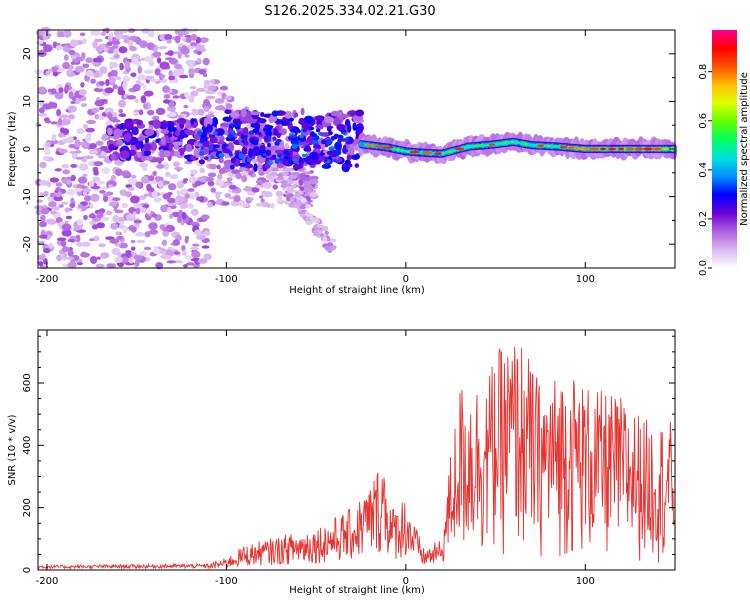  I want to click on snr-xtick-label: -200, so click(47, 581).